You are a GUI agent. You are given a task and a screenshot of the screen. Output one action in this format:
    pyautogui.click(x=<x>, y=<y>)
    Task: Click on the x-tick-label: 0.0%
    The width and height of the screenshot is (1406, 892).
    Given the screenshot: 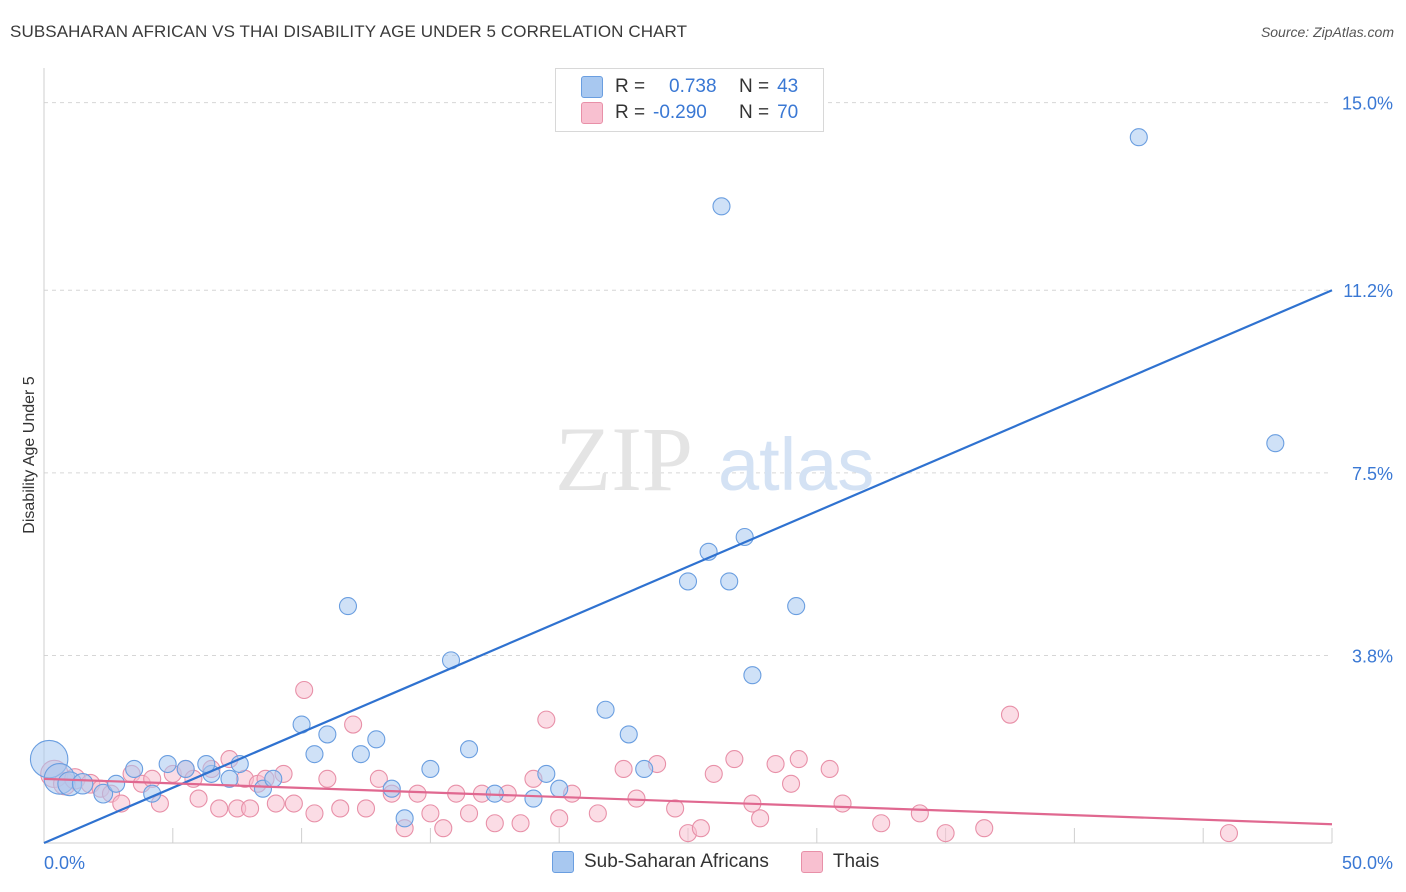 What is the action you would take?
    pyautogui.click(x=64, y=863)
    